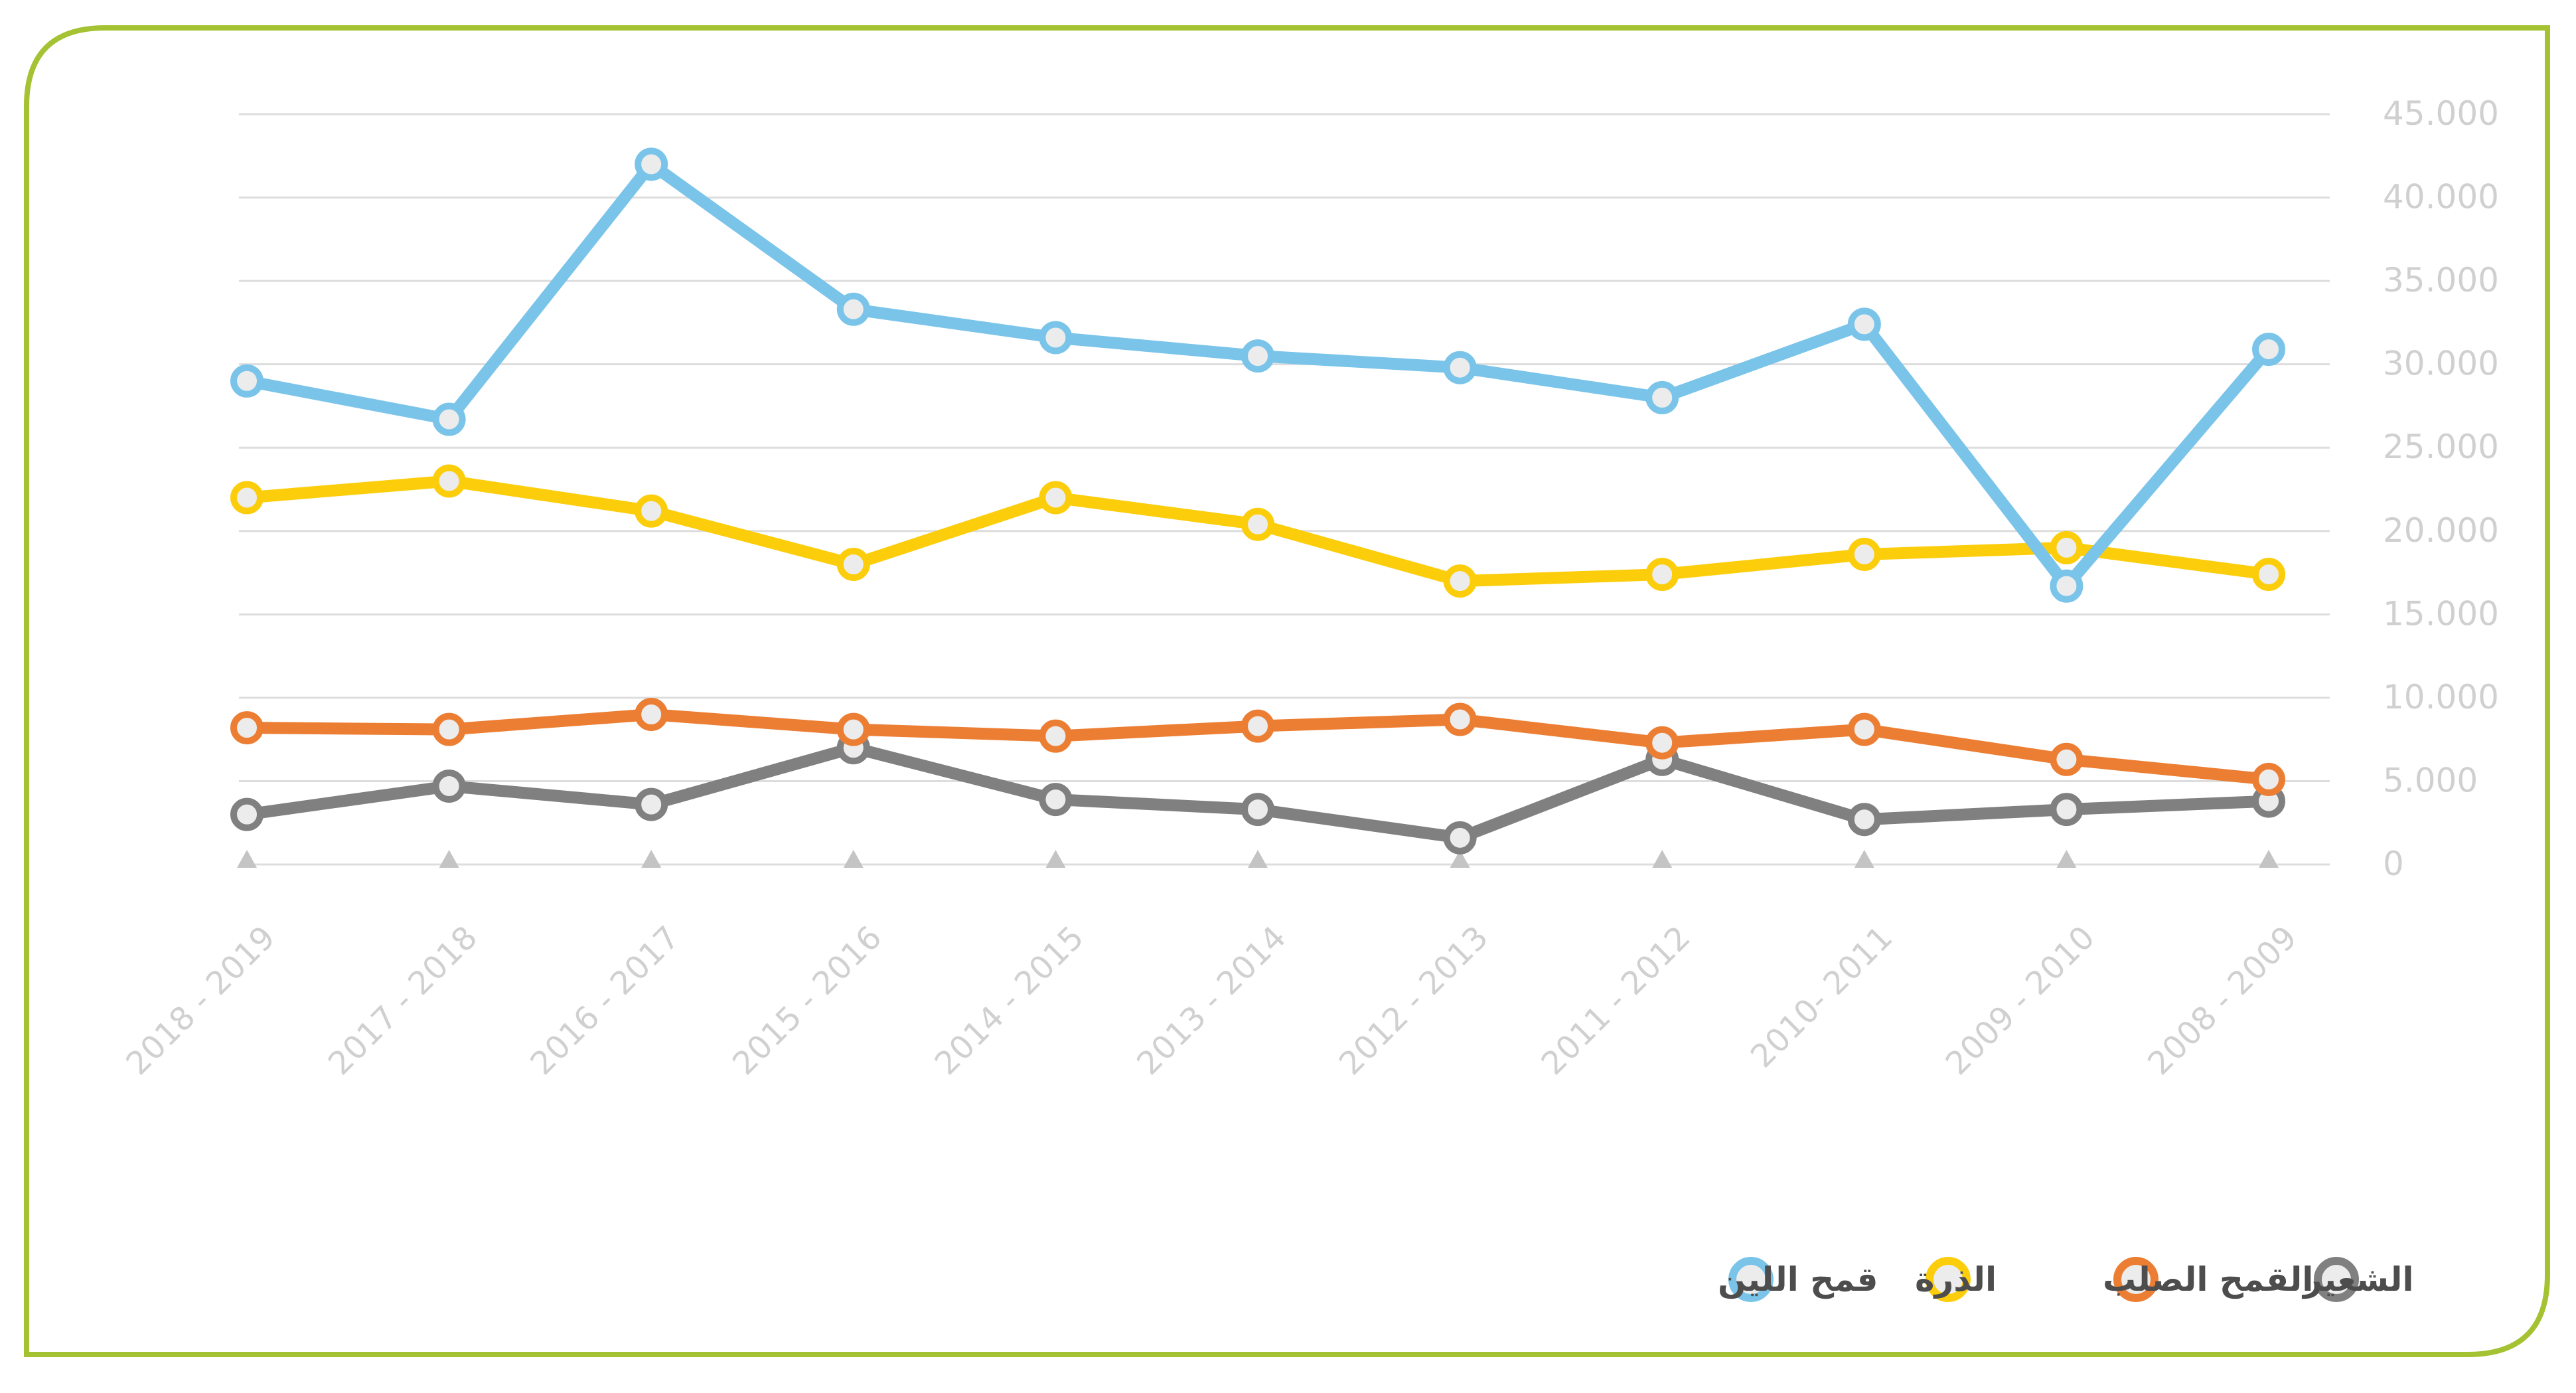 Image resolution: width=2576 pixels, height=1393 pixels. Describe the element at coordinates (201, 1000) in the screenshot. I see `x-tick-label: 2018 - 2019` at that location.